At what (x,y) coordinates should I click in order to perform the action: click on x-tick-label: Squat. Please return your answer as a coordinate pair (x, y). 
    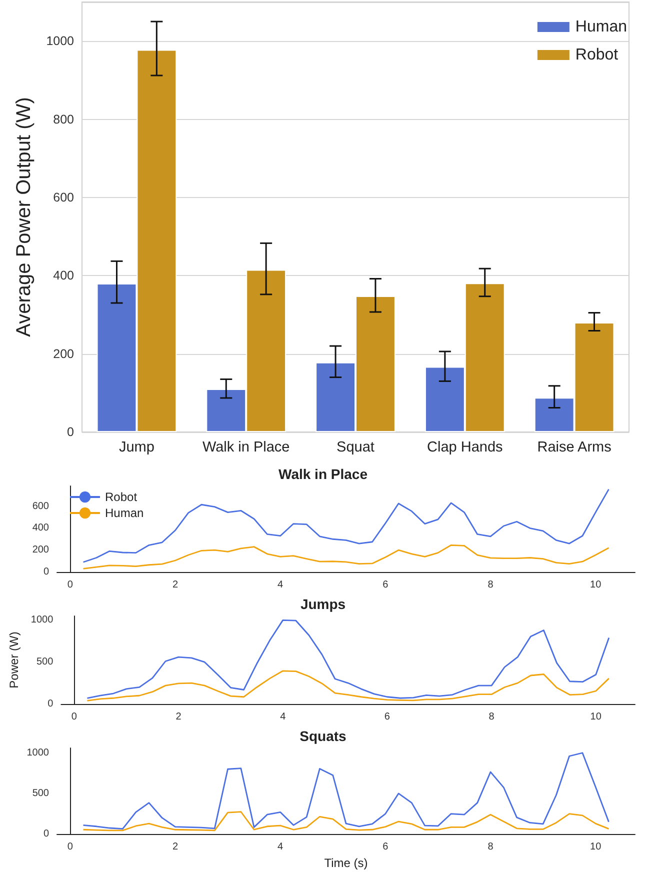
    Looking at the image, I should click on (355, 448).